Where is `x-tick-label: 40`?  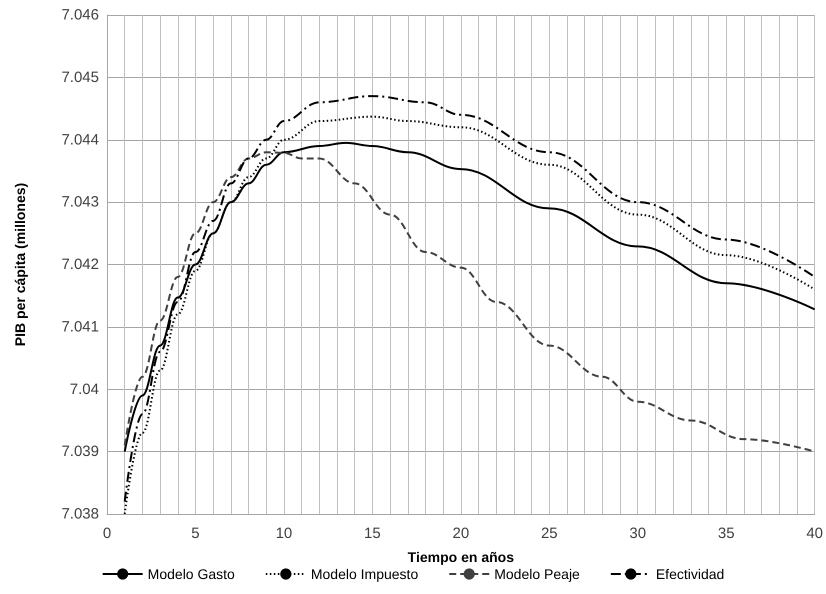
x-tick-label: 40 is located at coordinates (814, 533).